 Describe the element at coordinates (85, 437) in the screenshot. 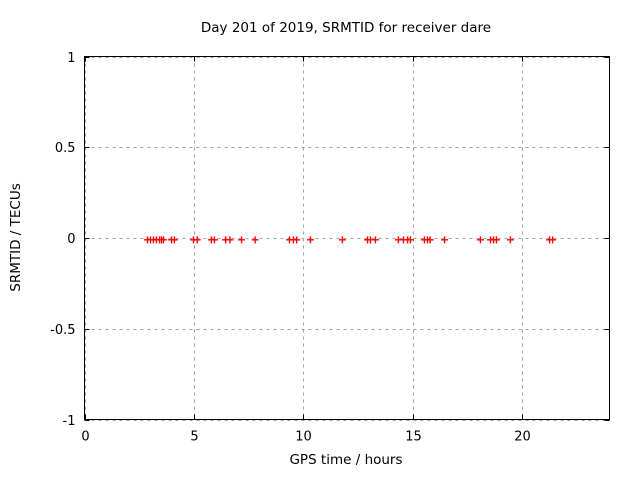

I see `x-tick-label: 0` at that location.